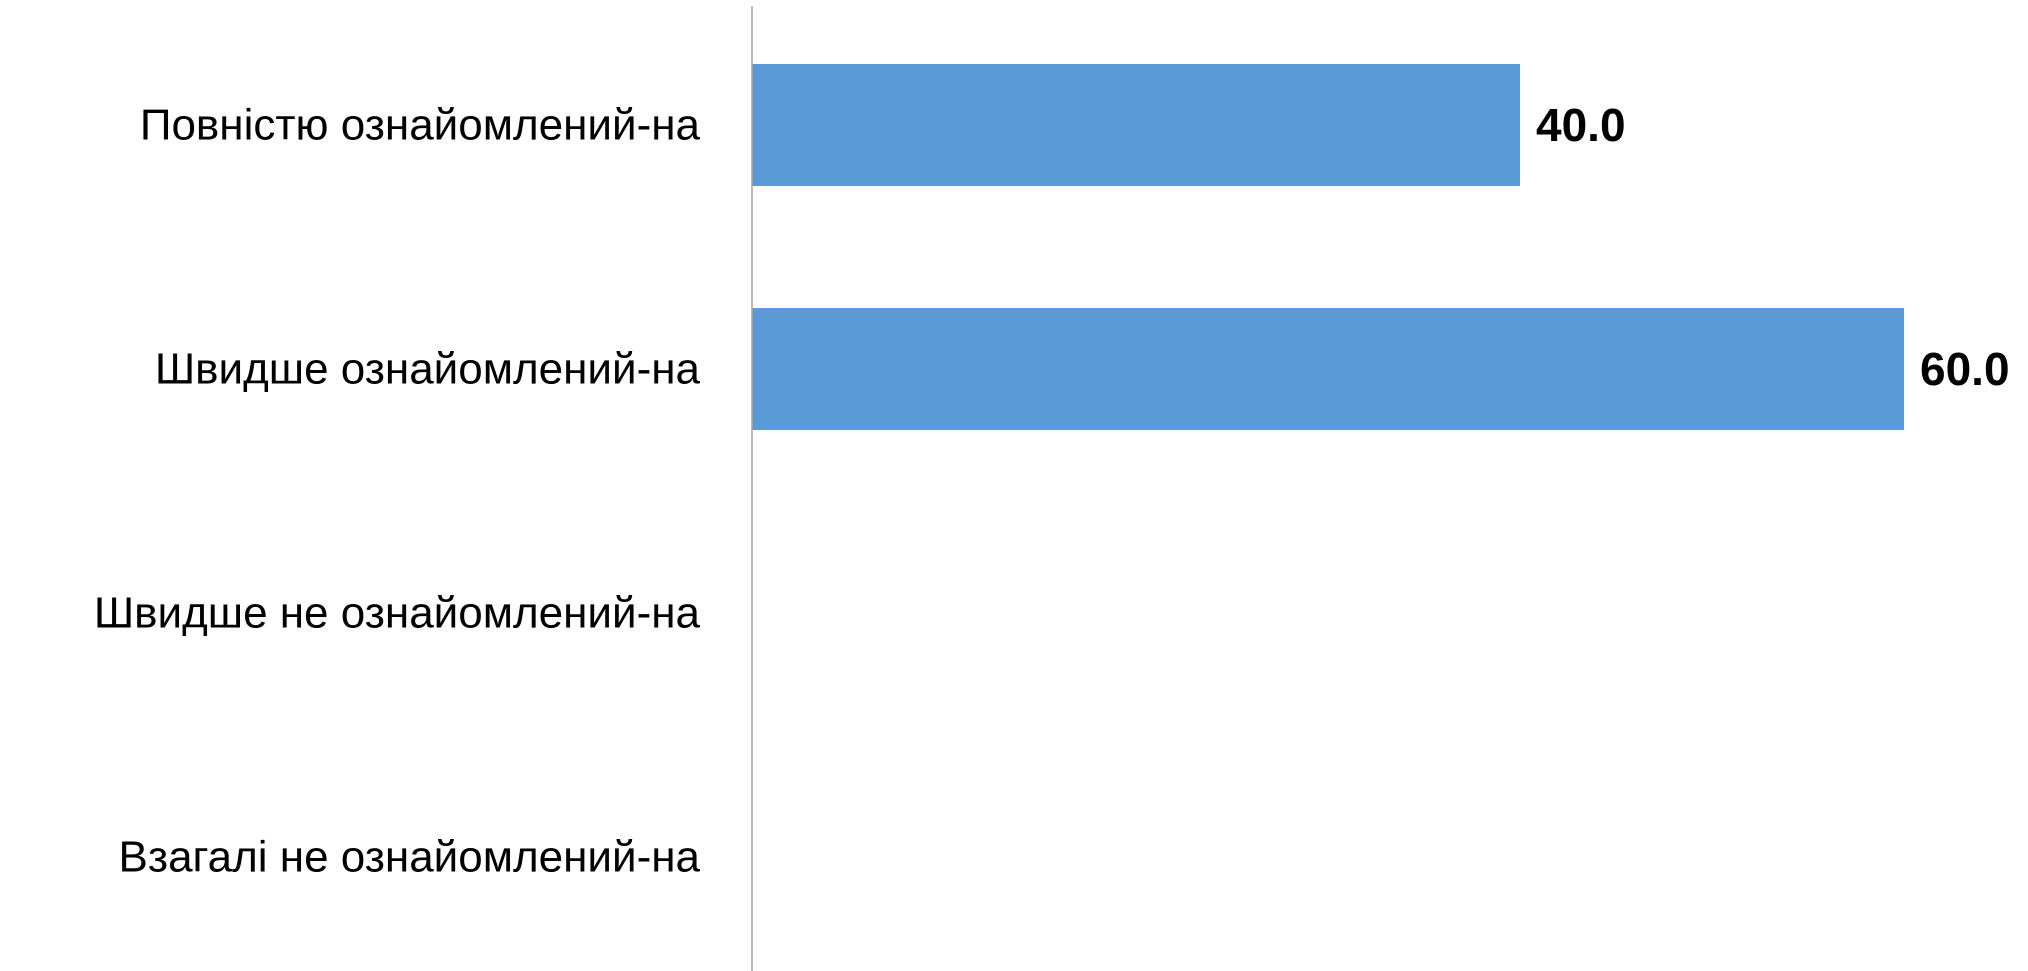 Image resolution: width=2028 pixels, height=971 pixels. I want to click on data-label: 40.0, so click(1581, 125).